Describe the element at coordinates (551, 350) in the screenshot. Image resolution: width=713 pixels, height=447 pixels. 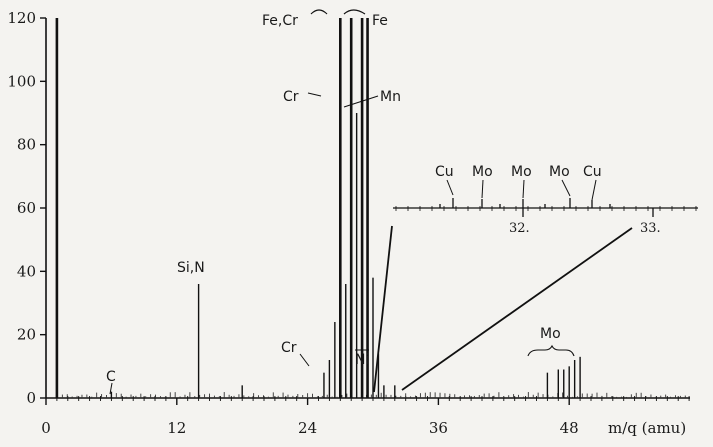
I see `annotation-mo-brace` at that location.